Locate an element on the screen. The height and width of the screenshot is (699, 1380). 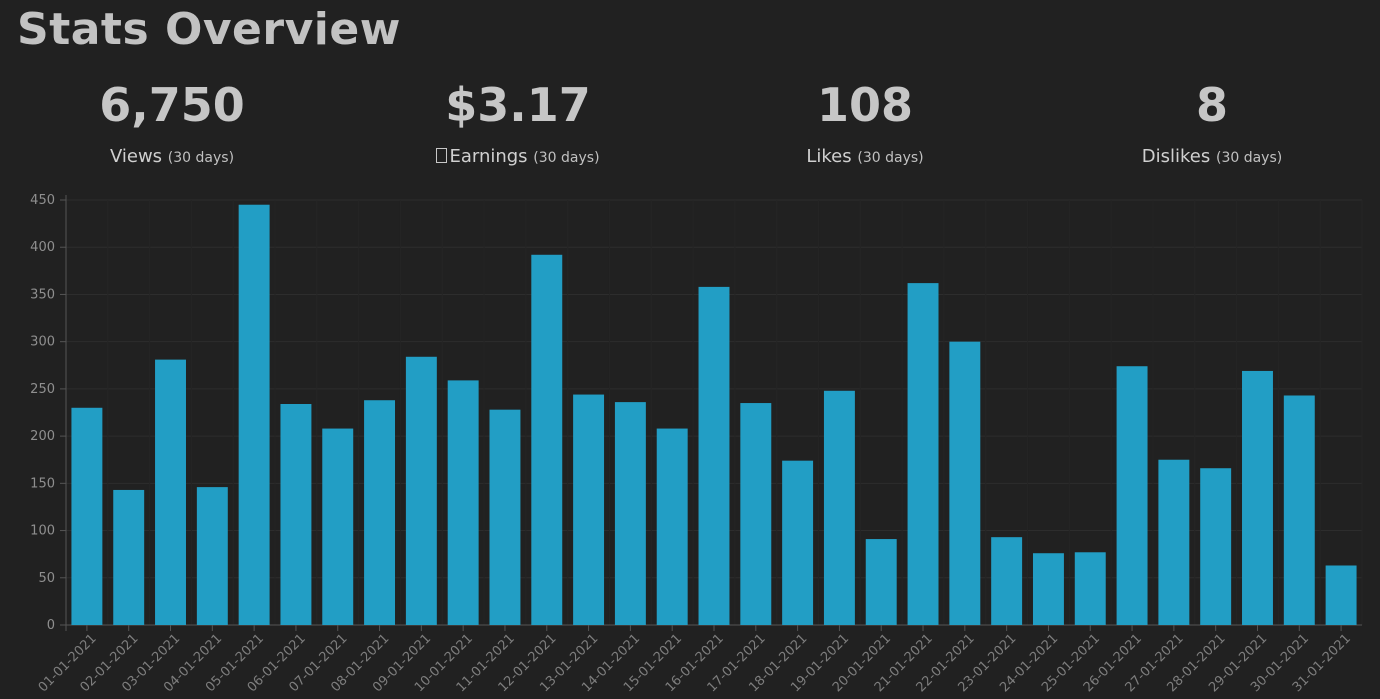
stat-likes: 108 Likes (30 days) is located at coordinates (865, 118).